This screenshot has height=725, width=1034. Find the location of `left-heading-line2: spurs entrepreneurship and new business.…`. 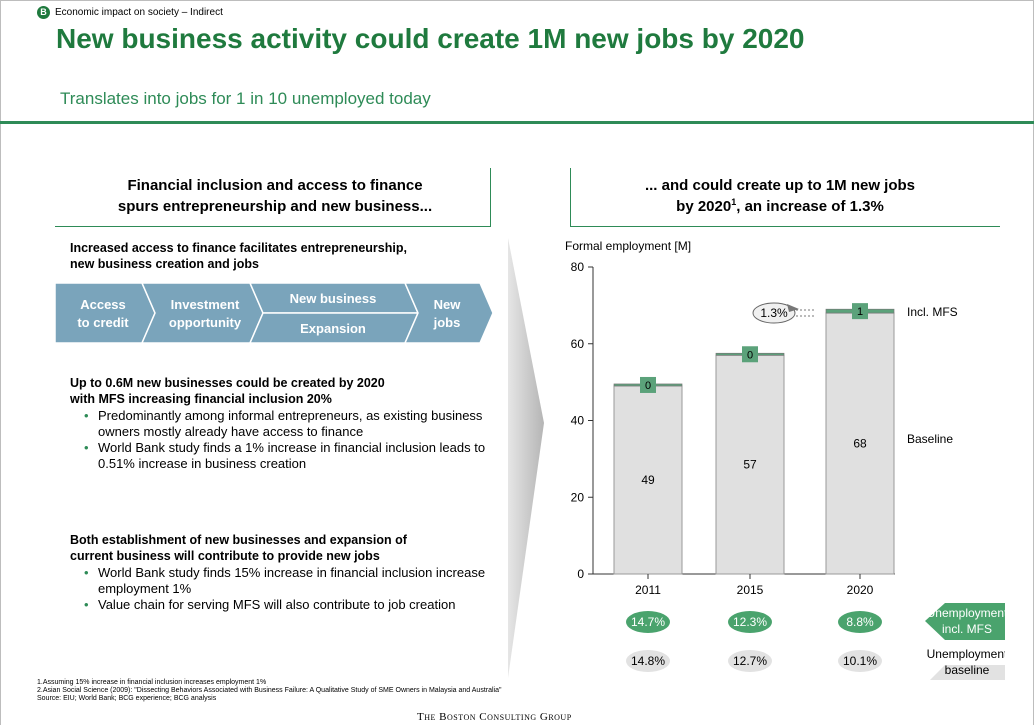

left-heading-line2: spurs entrepreneurship and new business.… is located at coordinates (275, 206).